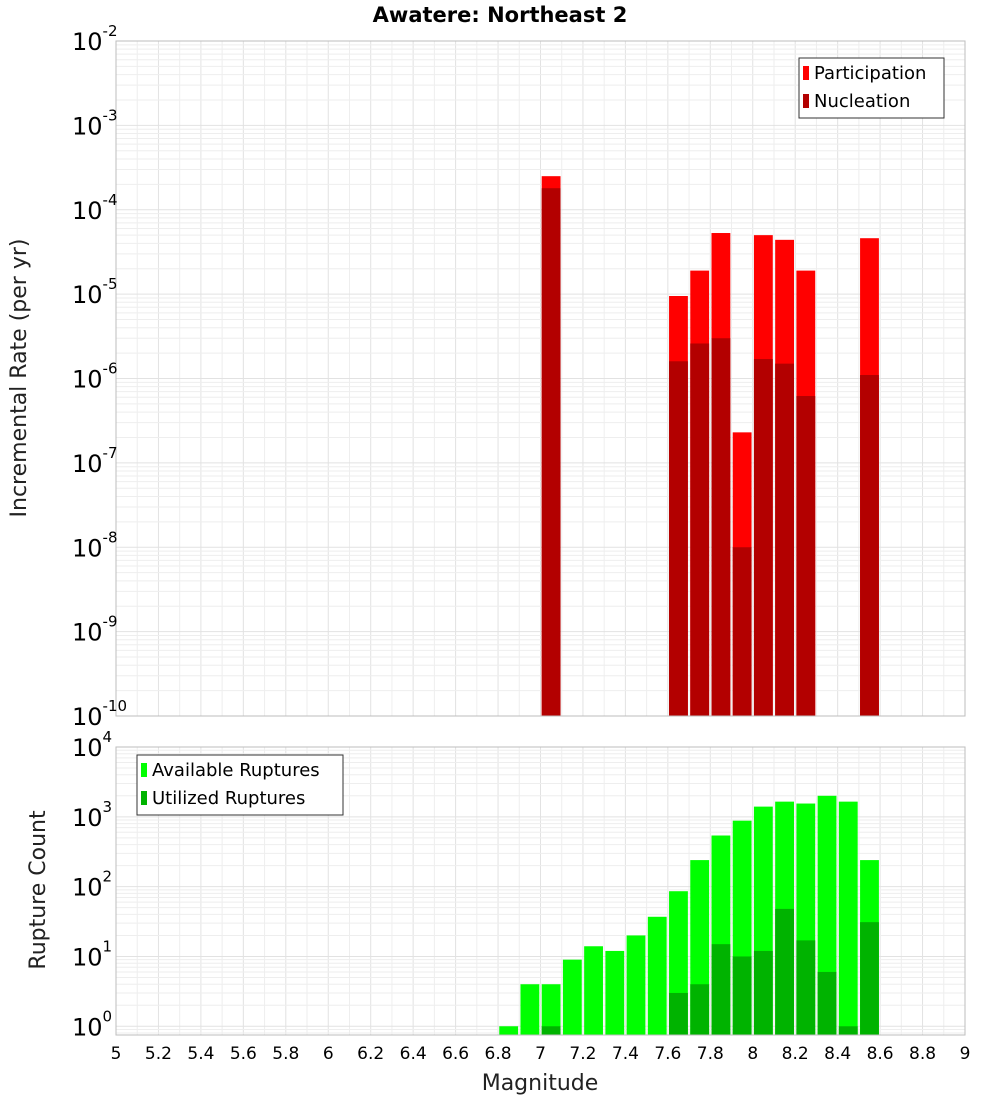 Image resolution: width=1000 pixels, height=1100 pixels. Describe the element at coordinates (38, 890) in the screenshot. I see `rupture-count-axis-label: Rupture Count` at that location.